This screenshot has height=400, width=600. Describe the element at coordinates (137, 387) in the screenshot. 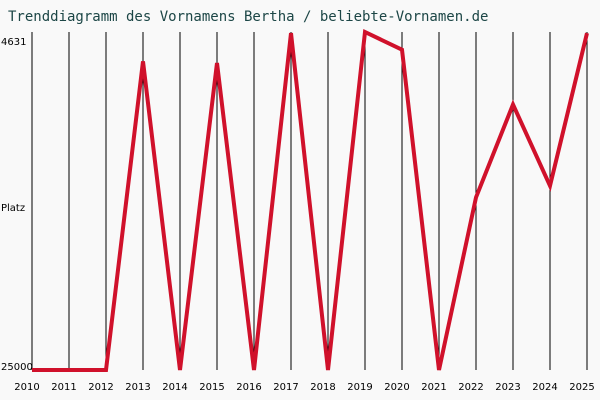

I see `x-tick-label: 2013` at that location.